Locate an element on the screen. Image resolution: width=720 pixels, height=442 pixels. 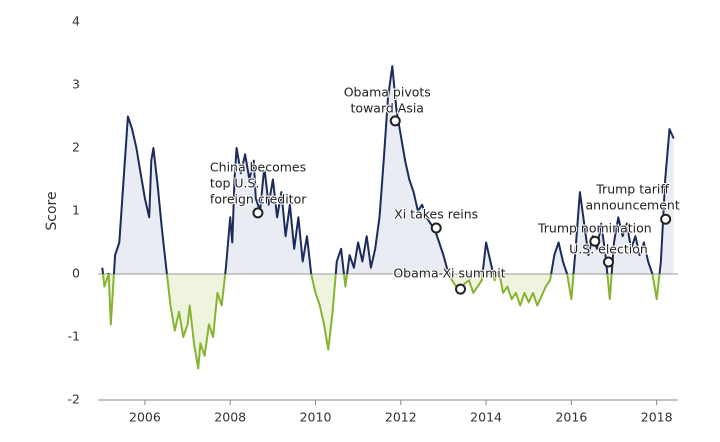
x-tick-label: 2006 is located at coordinates (145, 417).